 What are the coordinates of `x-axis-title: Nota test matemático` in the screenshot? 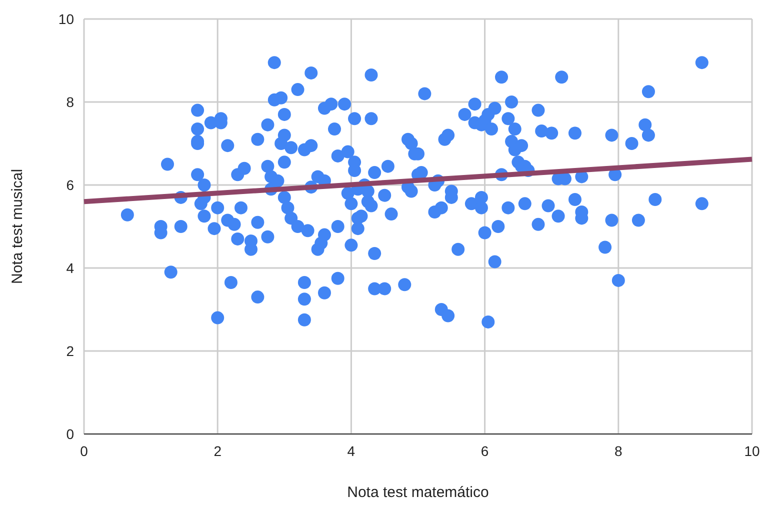 It's located at (418, 492).